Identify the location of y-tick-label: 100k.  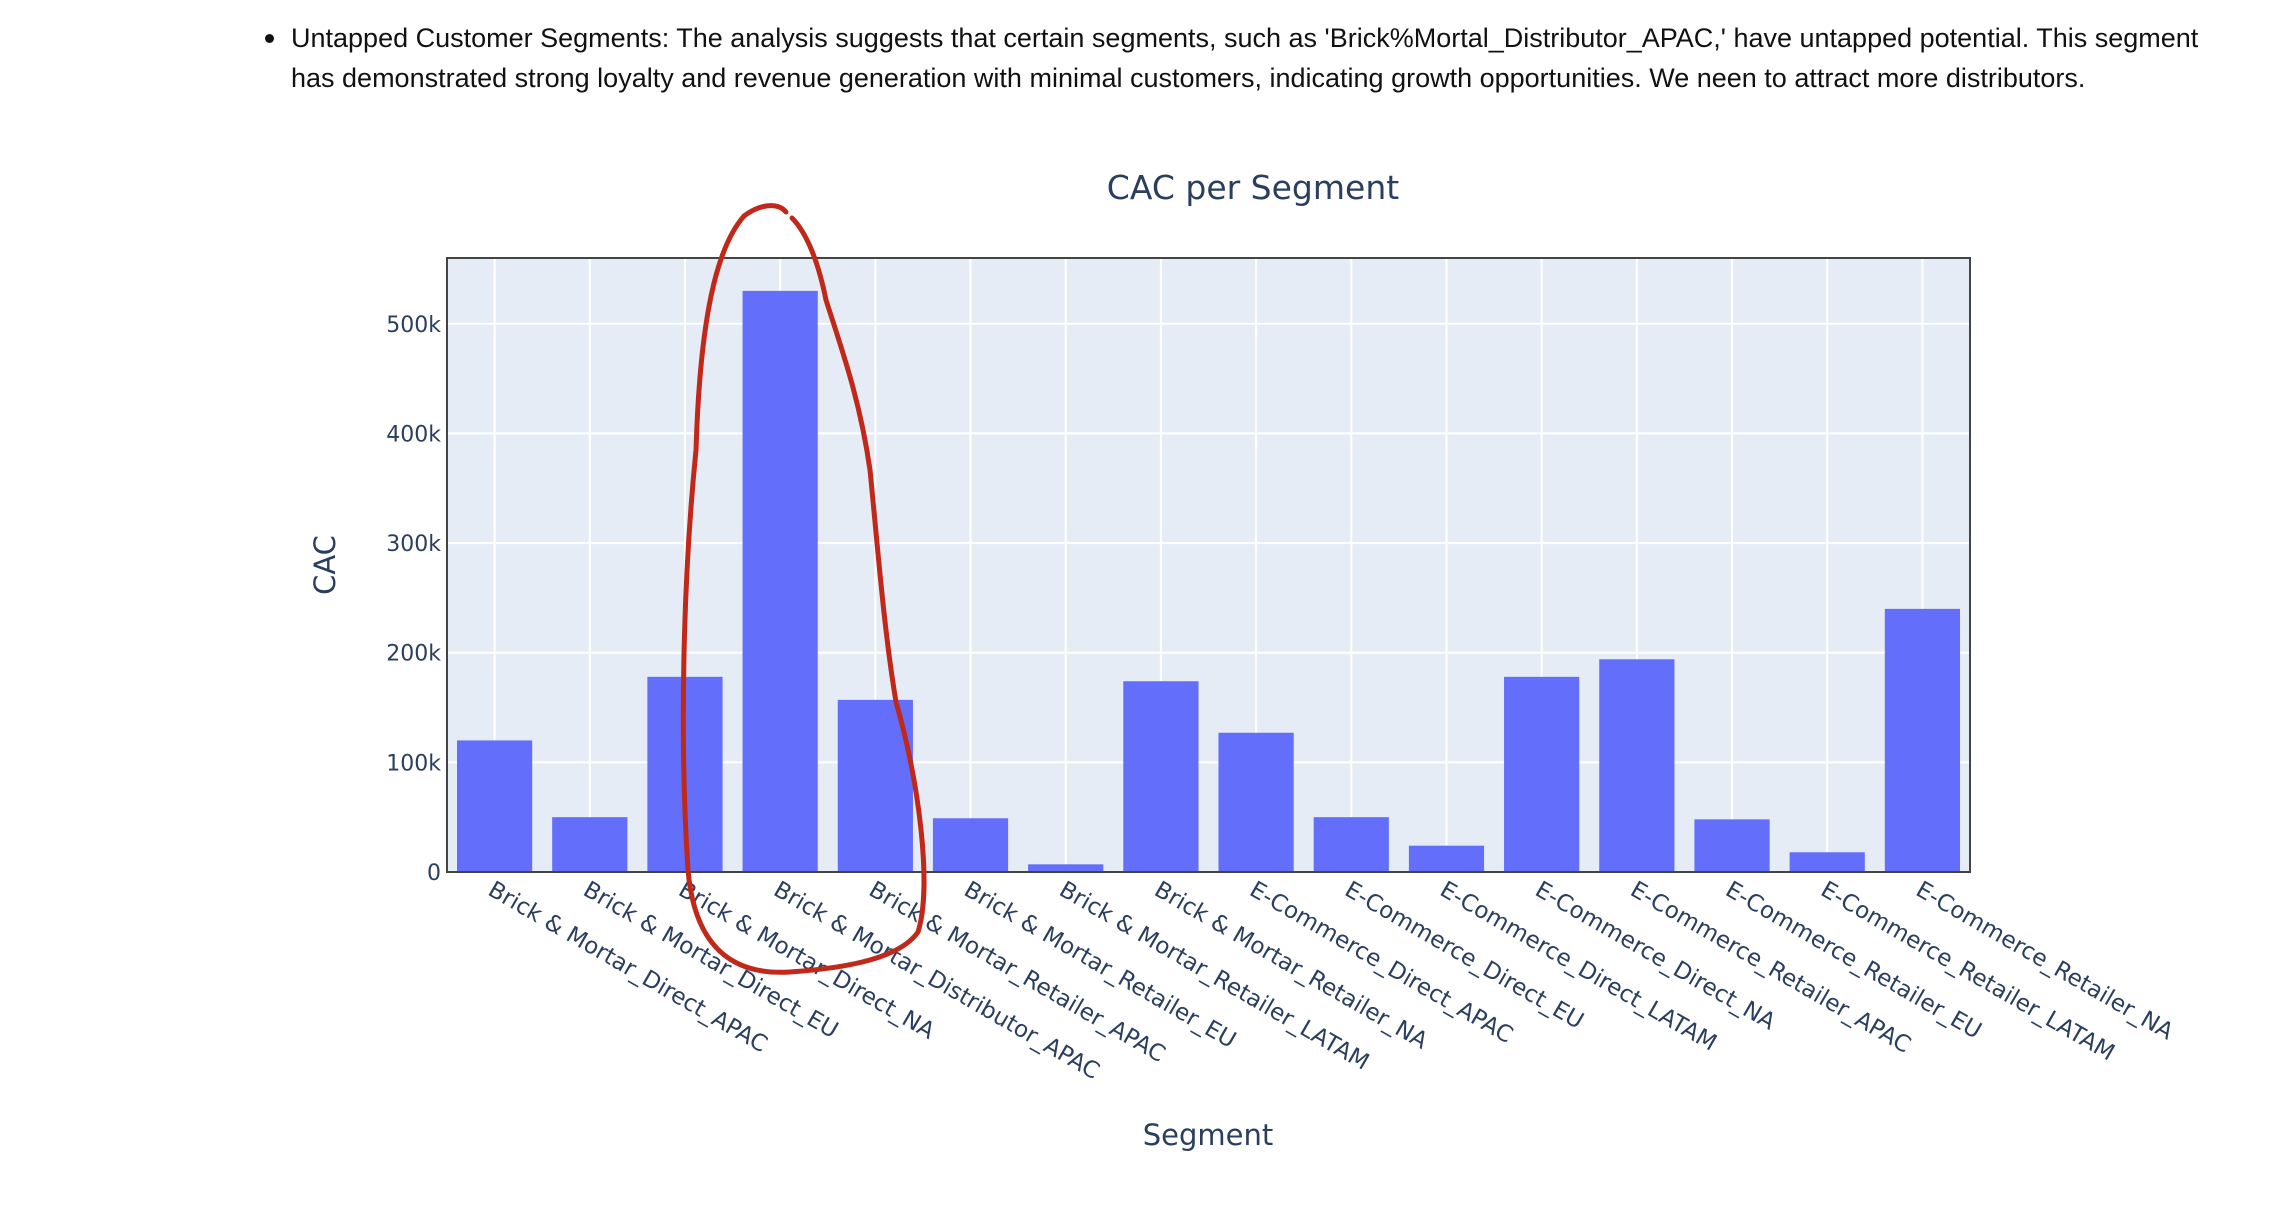
(413, 763).